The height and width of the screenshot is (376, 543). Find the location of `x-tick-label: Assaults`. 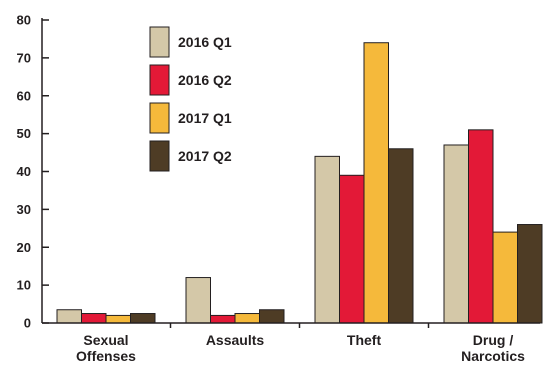

x-tick-label: Assaults is located at coordinates (235, 340).